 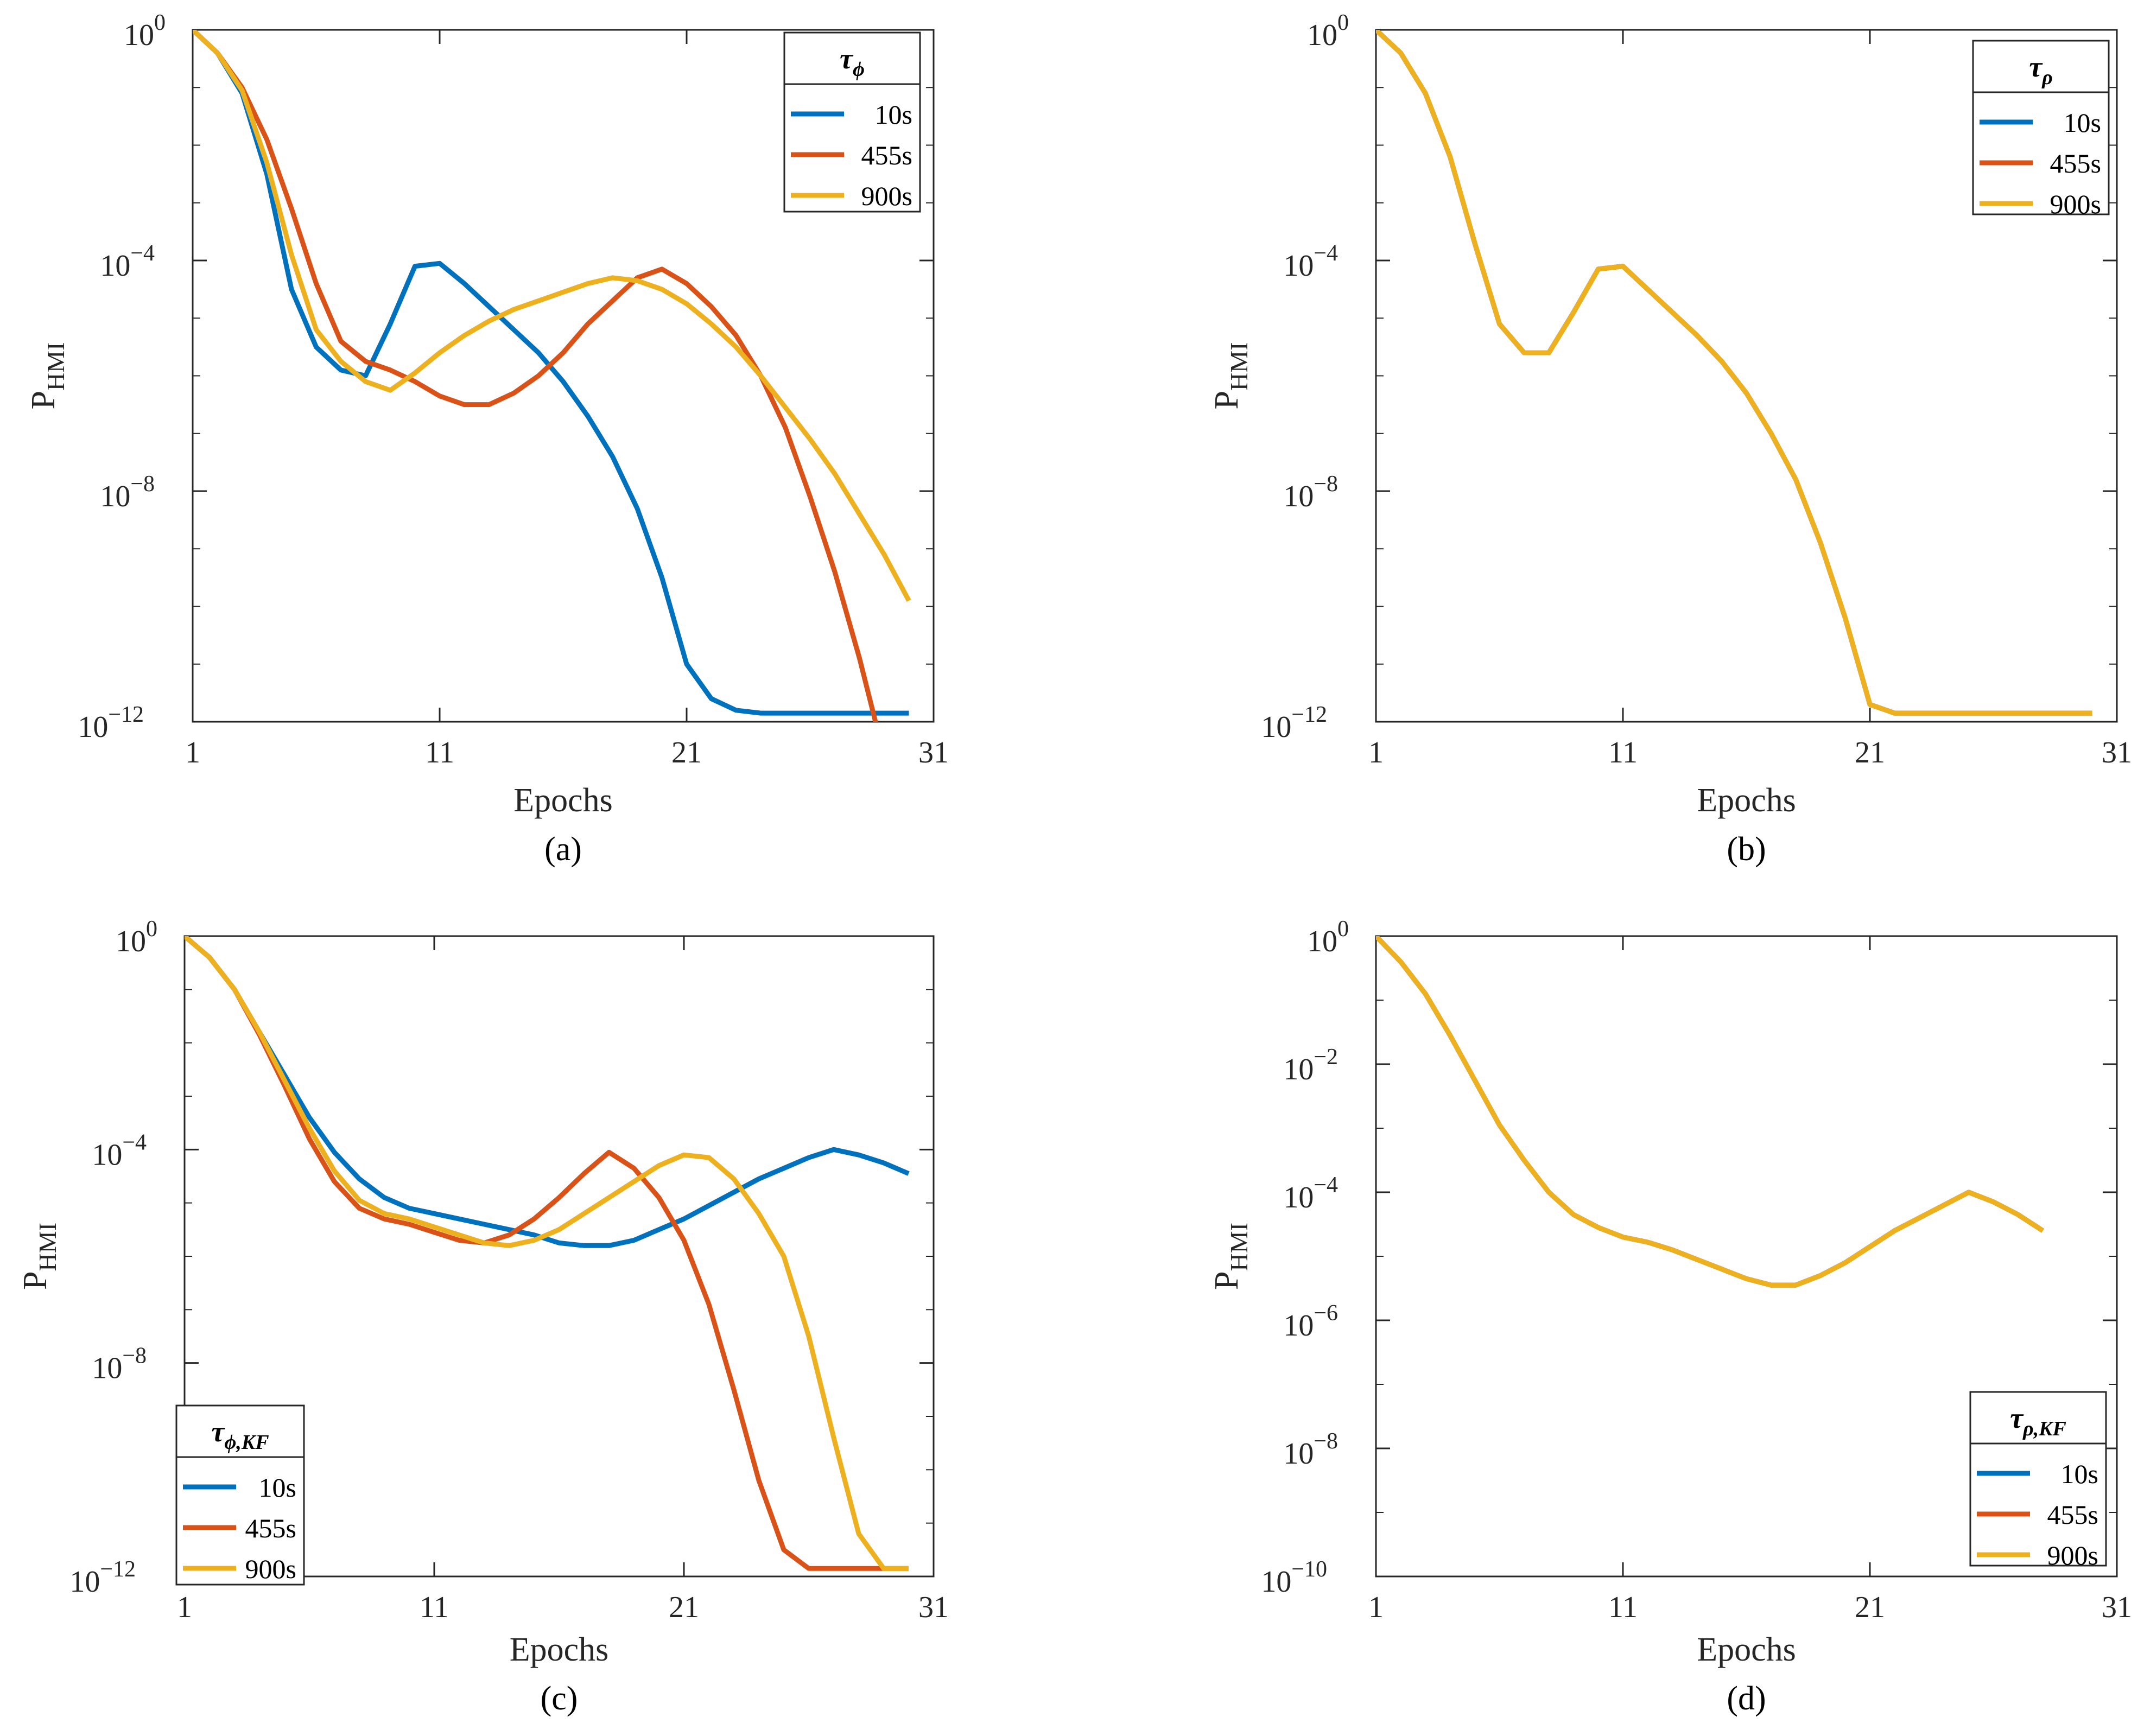 I want to click on legend: τϕ,KF 10s 455s 900s, so click(x=240, y=1495).